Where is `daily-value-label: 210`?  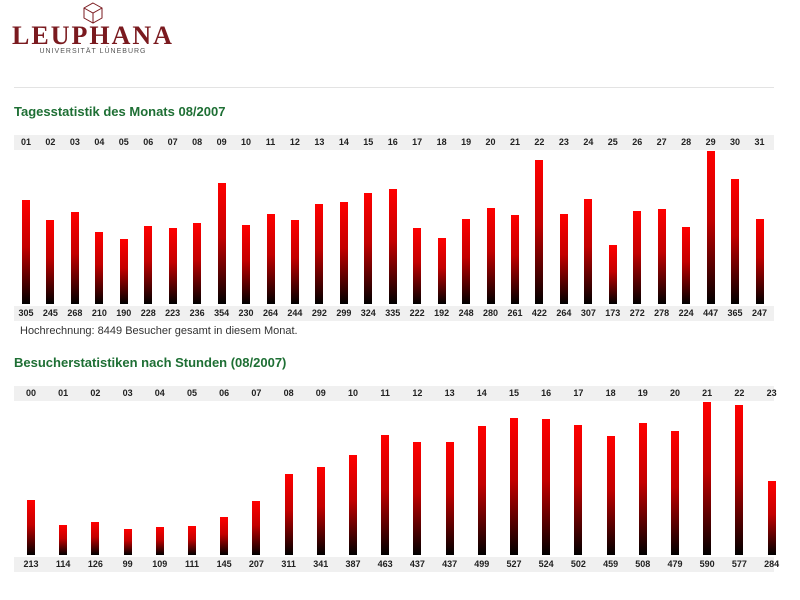 daily-value-label: 210 is located at coordinates (99, 313).